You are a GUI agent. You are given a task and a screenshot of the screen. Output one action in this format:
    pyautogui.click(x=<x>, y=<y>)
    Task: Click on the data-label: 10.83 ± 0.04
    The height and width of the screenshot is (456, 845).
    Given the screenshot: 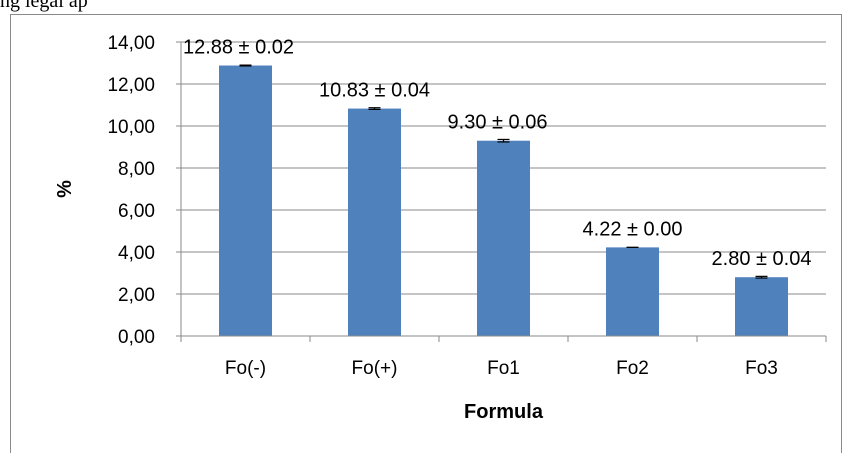 What is the action you would take?
    pyautogui.click(x=374, y=91)
    